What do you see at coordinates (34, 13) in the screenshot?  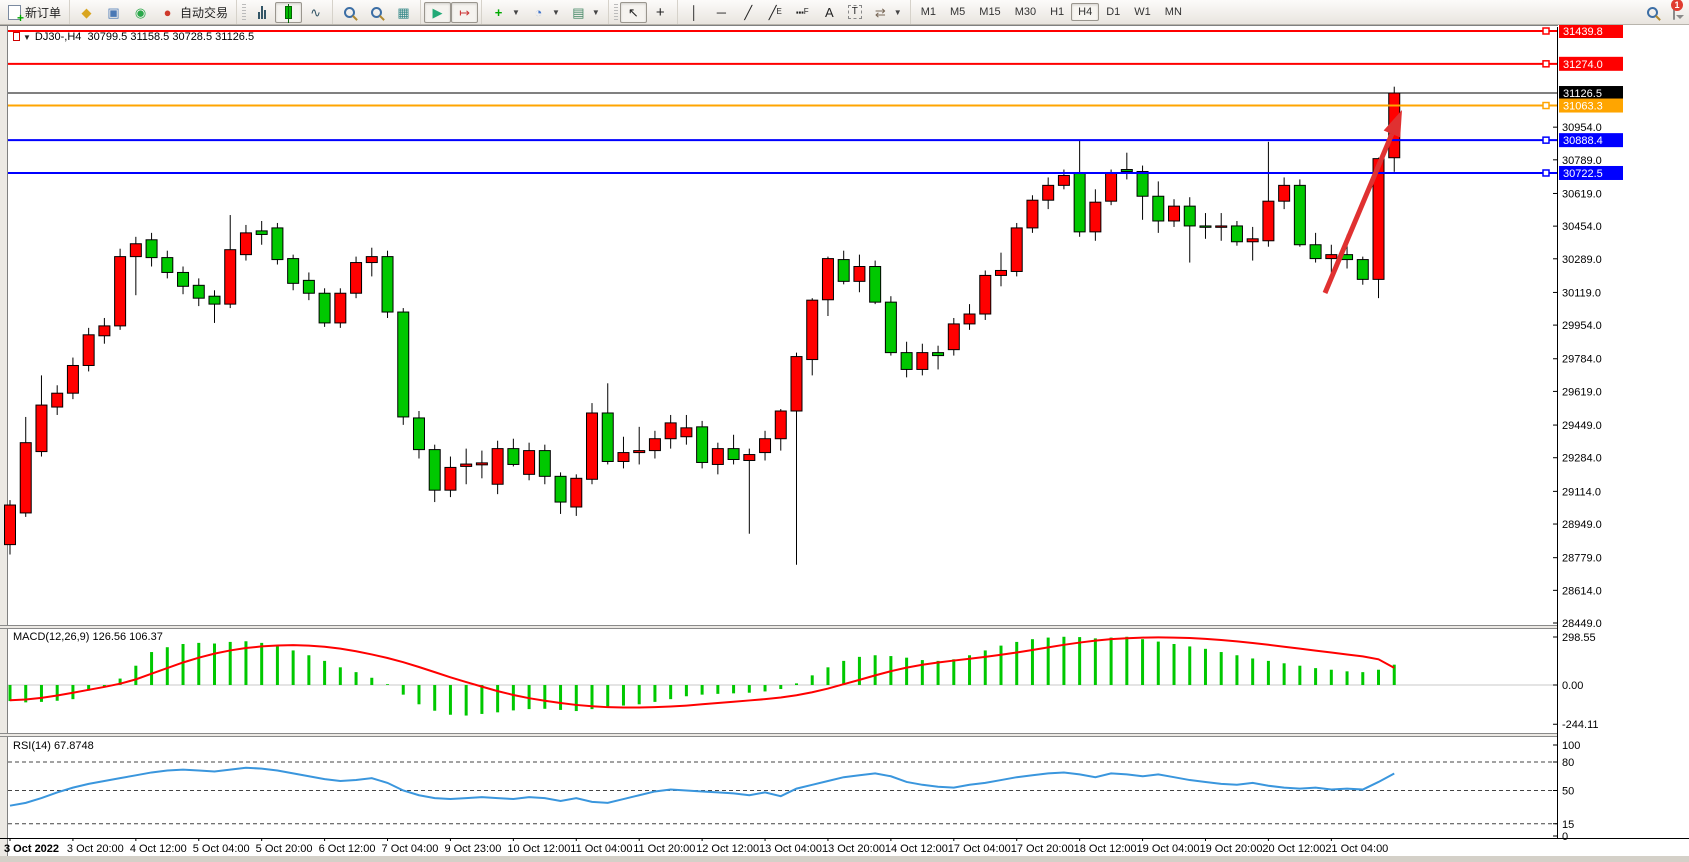 I see `new-order-button: 新订单` at bounding box center [34, 13].